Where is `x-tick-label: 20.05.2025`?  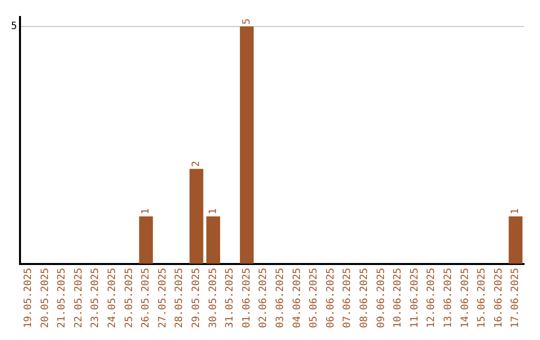 x-tick-label: 20.05.2025 is located at coordinates (45, 298).